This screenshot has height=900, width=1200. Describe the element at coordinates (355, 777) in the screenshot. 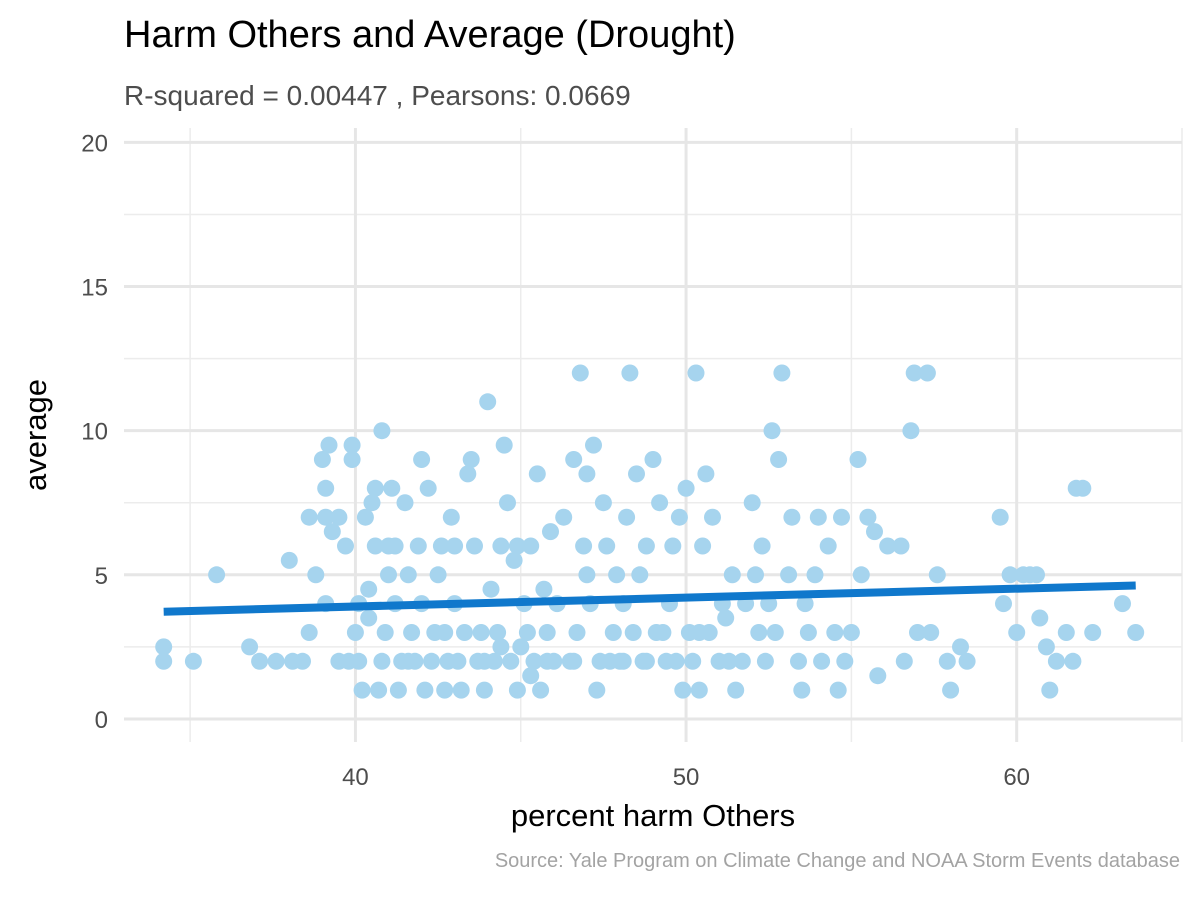

I see `x-tick-label: 40` at that location.